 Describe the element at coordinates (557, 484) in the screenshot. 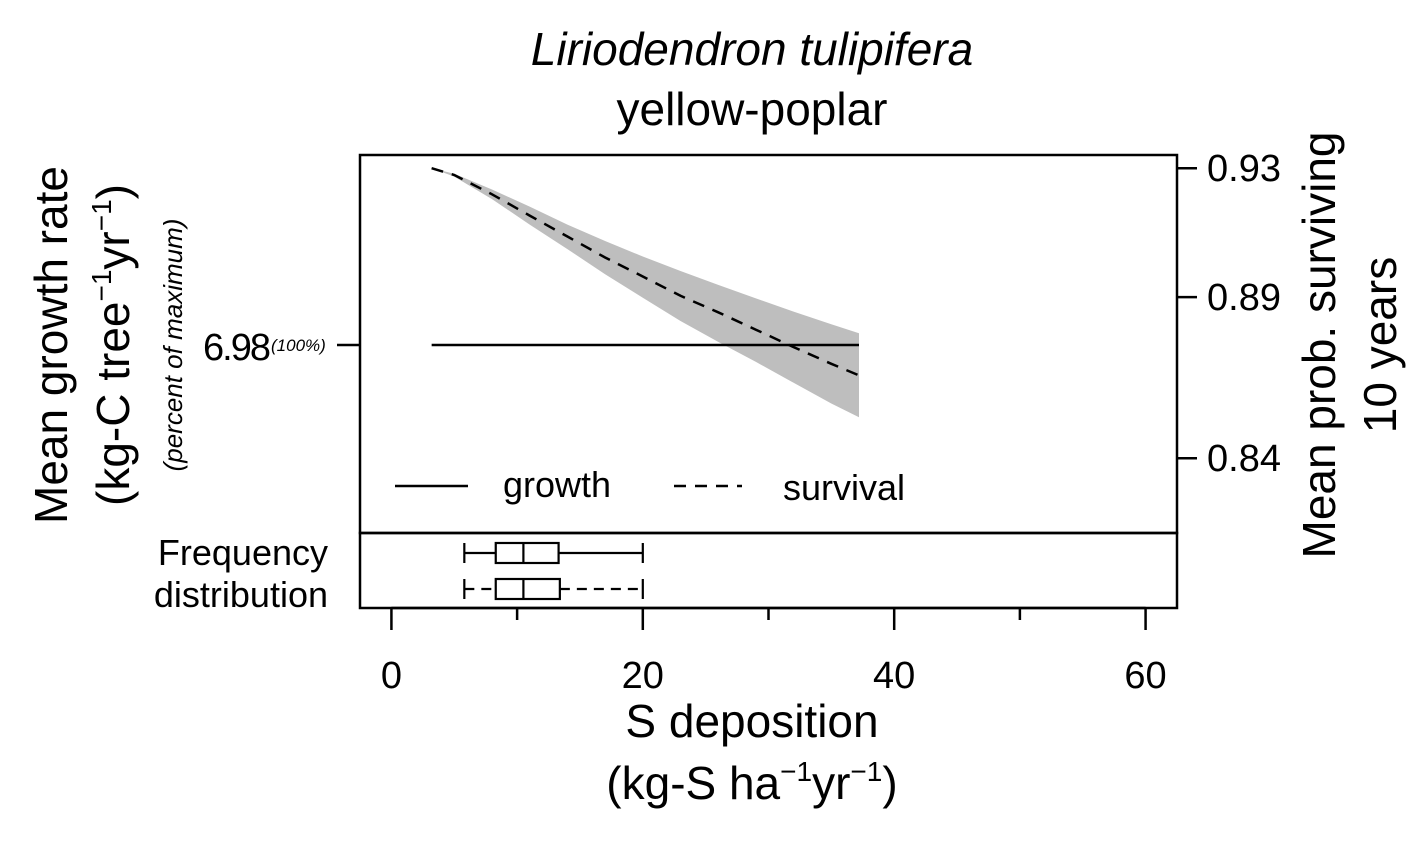

I see `legend-growth-label: growth` at that location.